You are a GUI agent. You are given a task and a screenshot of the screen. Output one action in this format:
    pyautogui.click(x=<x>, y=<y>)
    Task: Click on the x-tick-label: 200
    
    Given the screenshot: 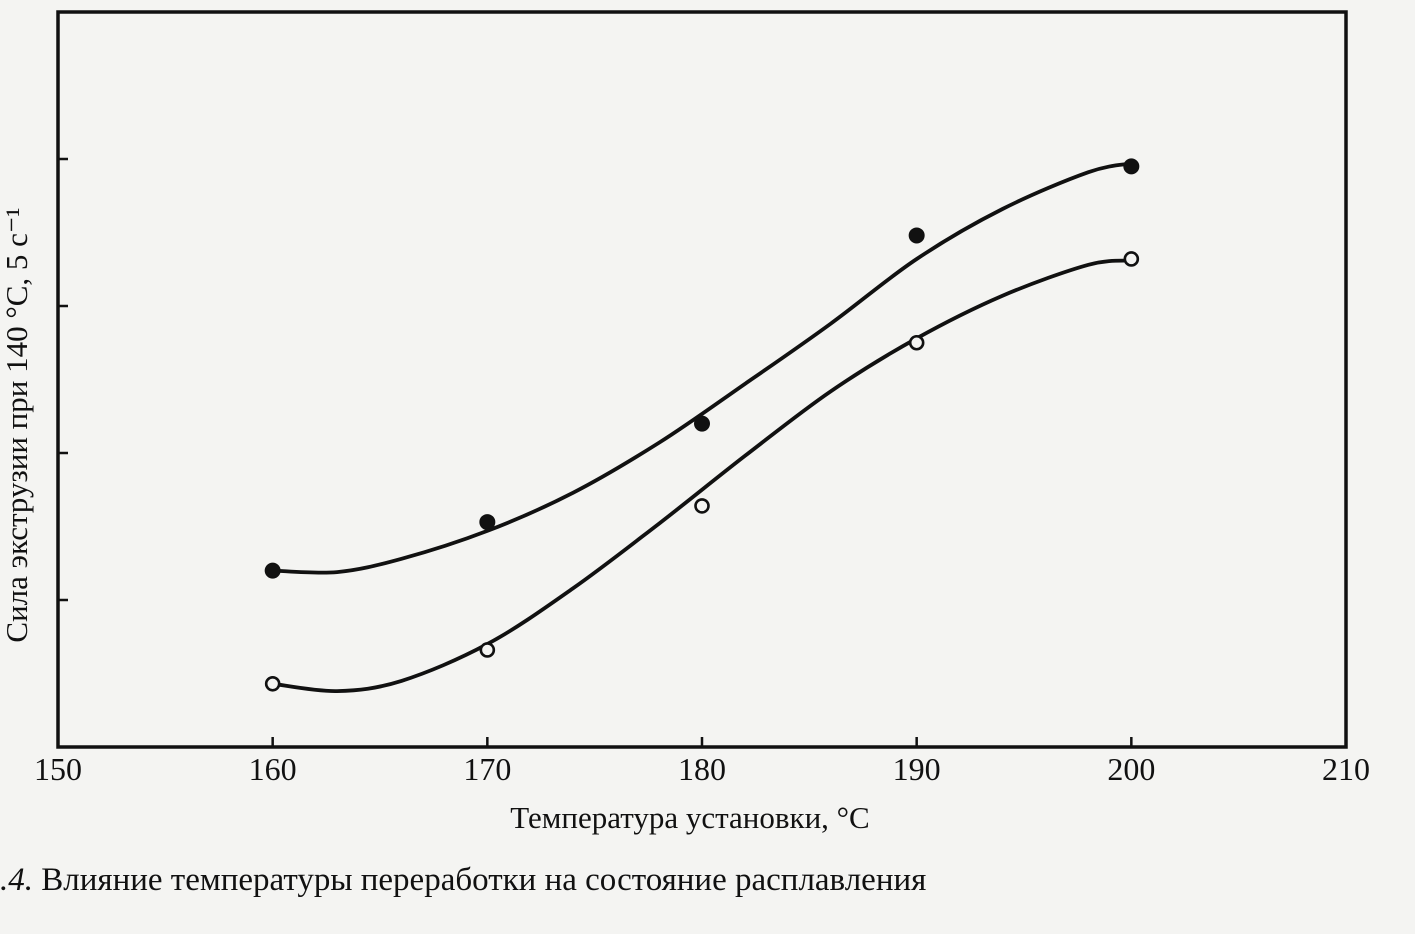 What is the action you would take?
    pyautogui.click(x=1131, y=769)
    